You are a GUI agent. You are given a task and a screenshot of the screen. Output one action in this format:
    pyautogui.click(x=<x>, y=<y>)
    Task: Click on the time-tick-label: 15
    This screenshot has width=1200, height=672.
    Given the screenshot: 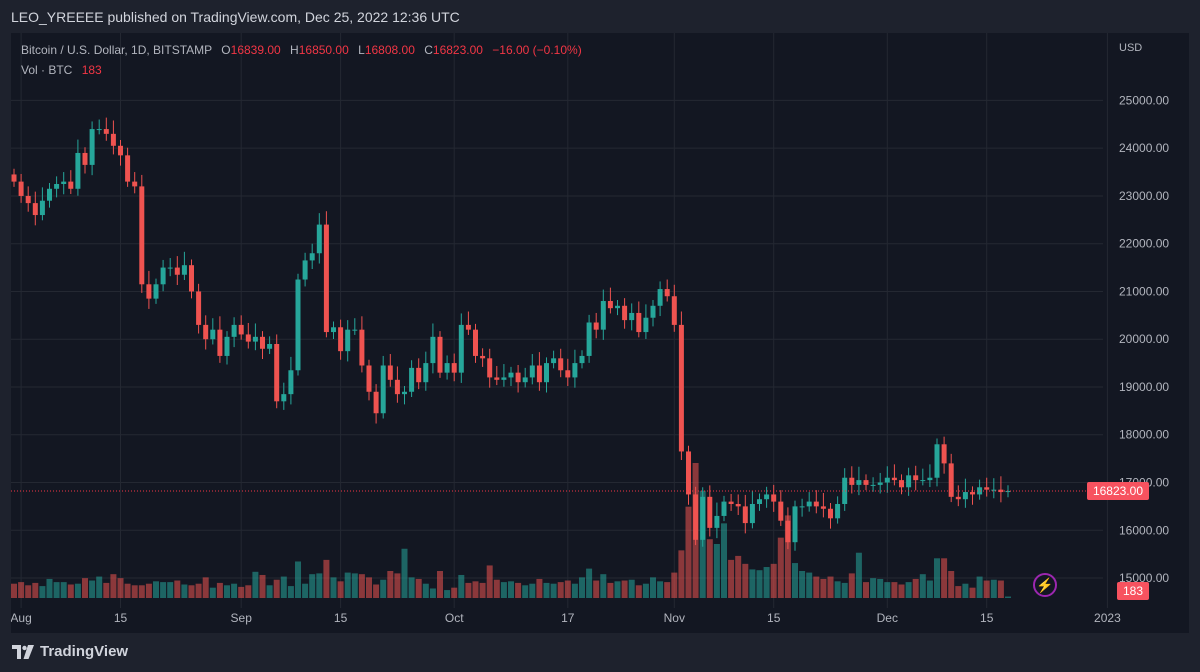 What is the action you would take?
    pyautogui.click(x=341, y=618)
    